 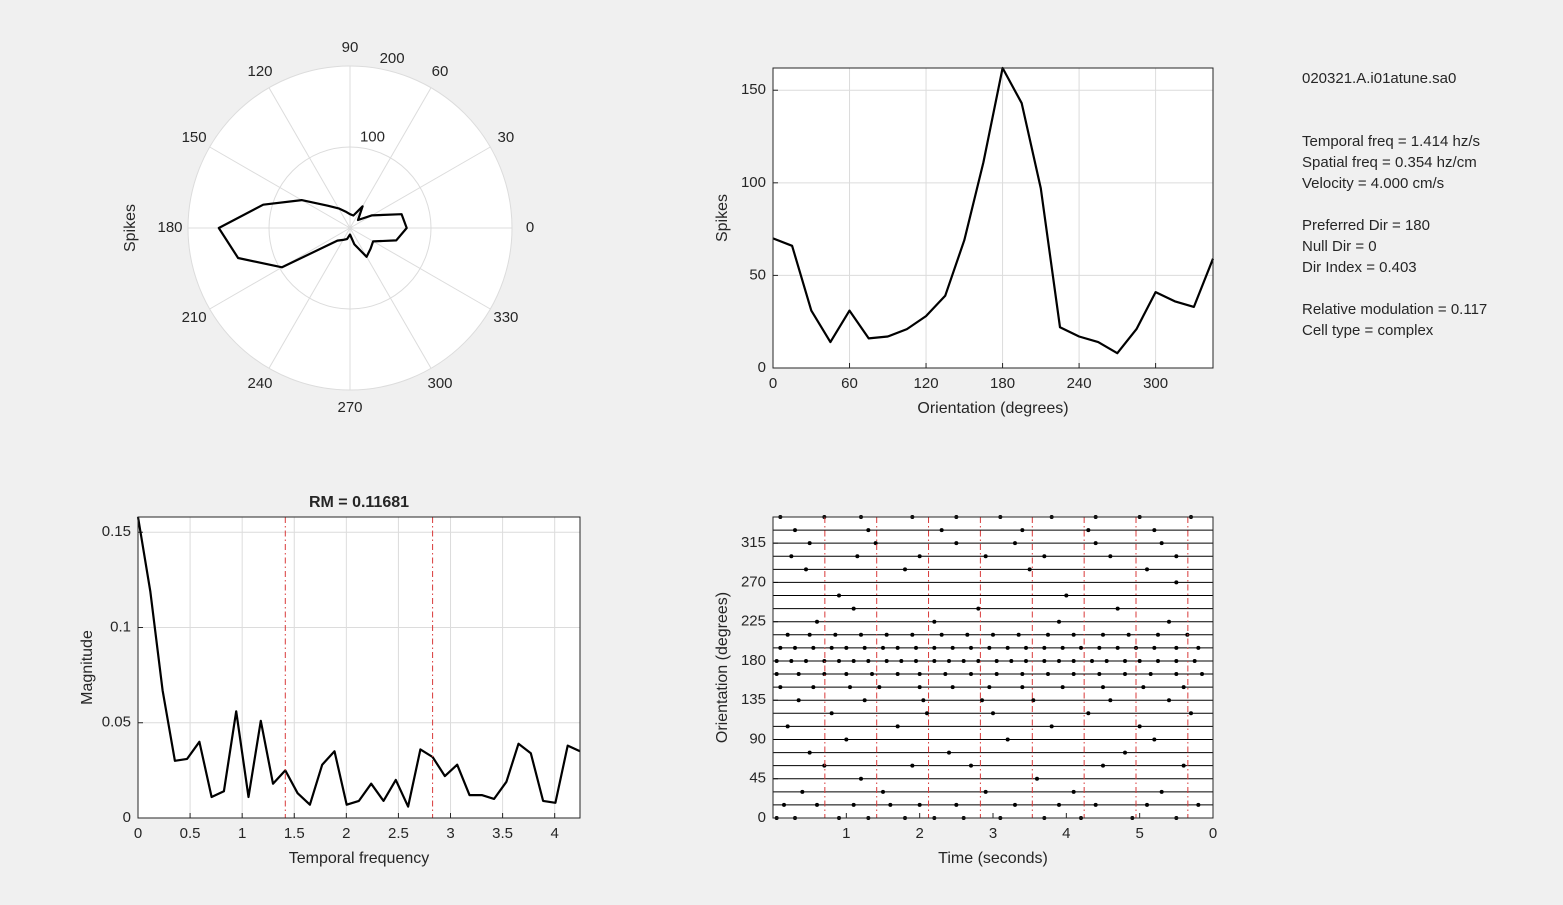 What do you see at coordinates (762, 367) in the screenshot?
I see `y-tick-label: 0` at bounding box center [762, 367].